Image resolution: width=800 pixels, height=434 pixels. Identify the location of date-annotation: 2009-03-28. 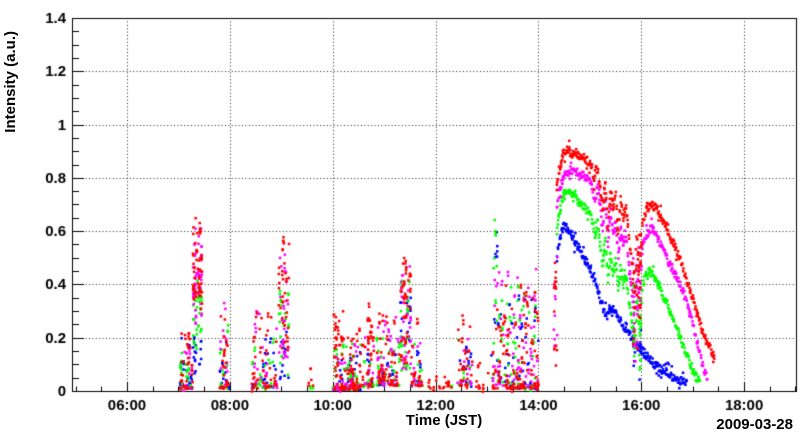
(754, 424).